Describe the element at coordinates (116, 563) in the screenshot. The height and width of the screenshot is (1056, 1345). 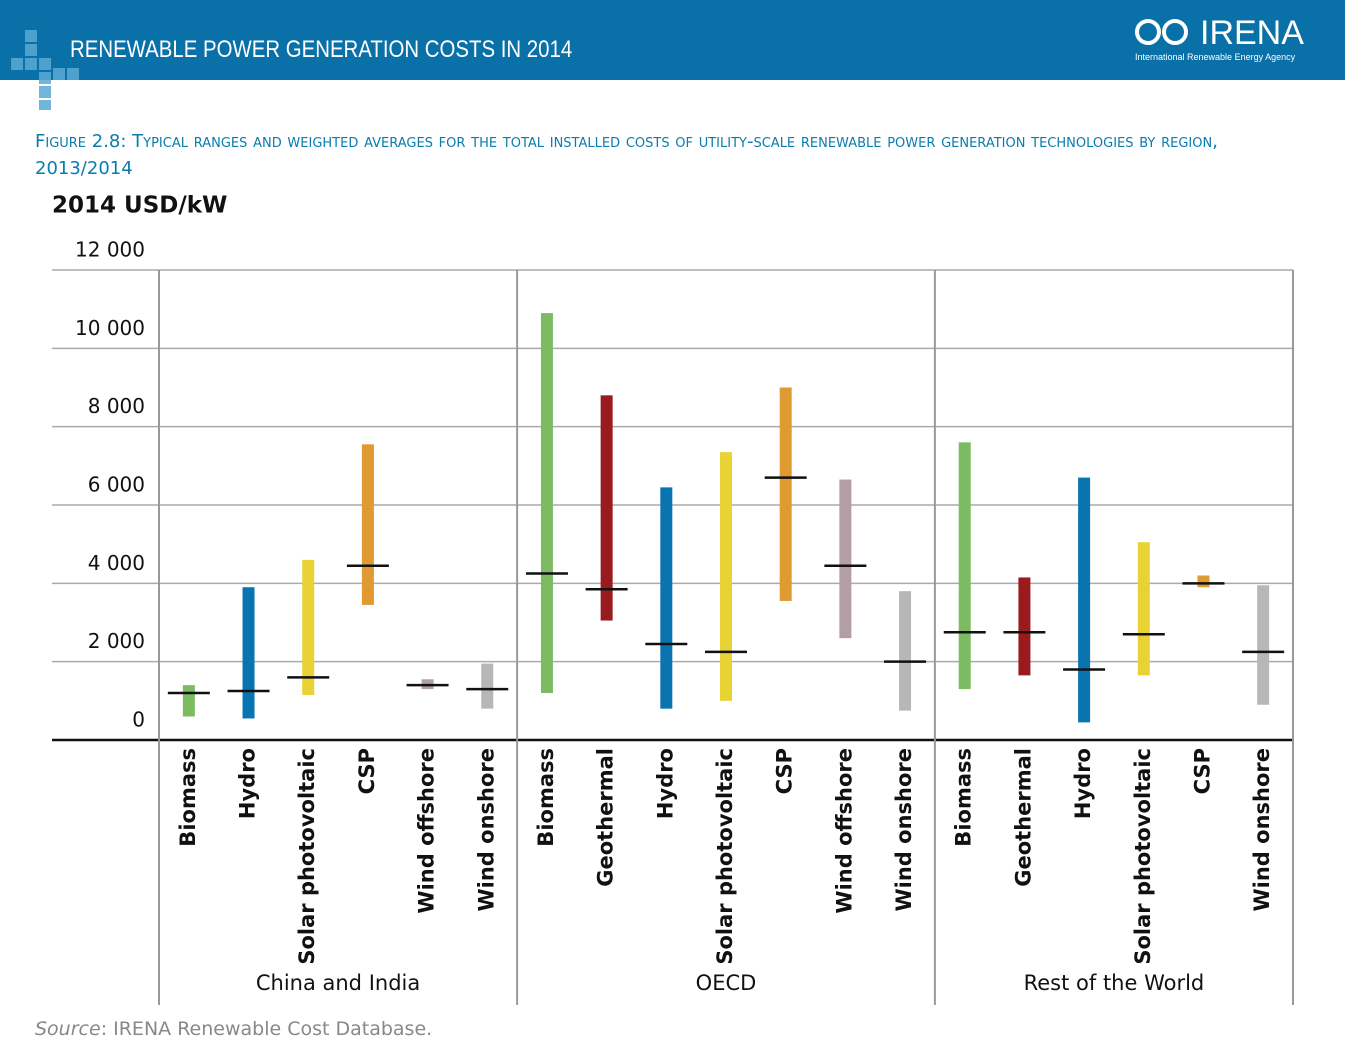
I see `y-tick-label: 4 000` at that location.